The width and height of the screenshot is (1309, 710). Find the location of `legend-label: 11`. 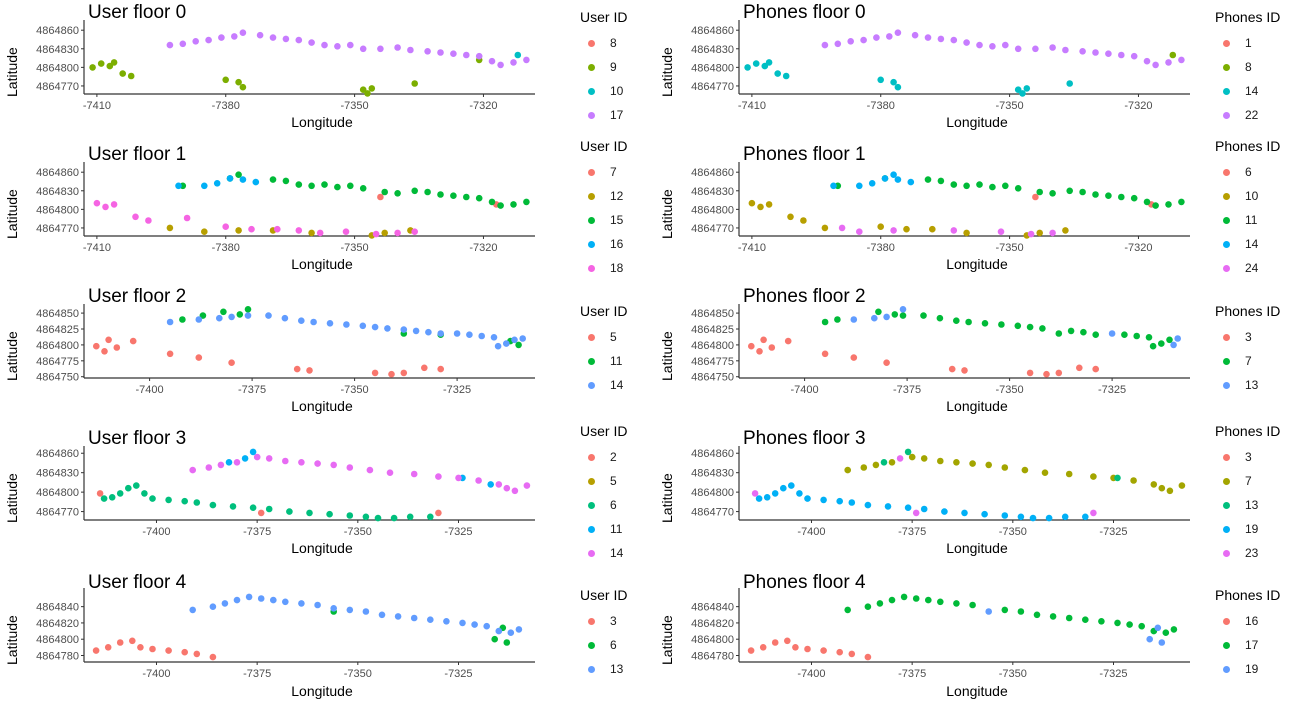

legend-label: 11 is located at coordinates (1251, 220).